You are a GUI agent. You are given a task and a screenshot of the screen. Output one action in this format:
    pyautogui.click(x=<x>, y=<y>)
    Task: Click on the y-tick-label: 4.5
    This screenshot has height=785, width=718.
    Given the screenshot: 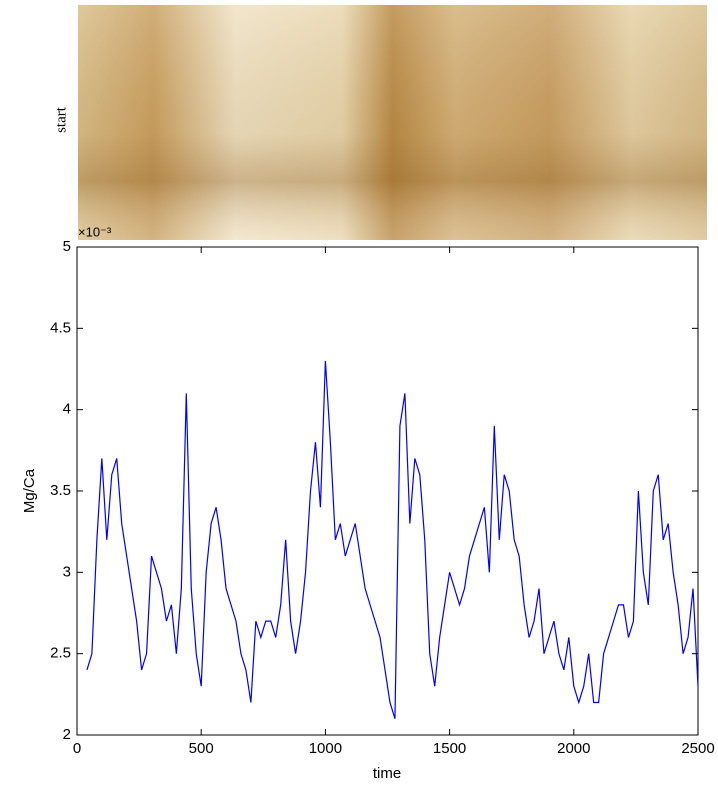 What is the action you would take?
    pyautogui.click(x=60, y=327)
    